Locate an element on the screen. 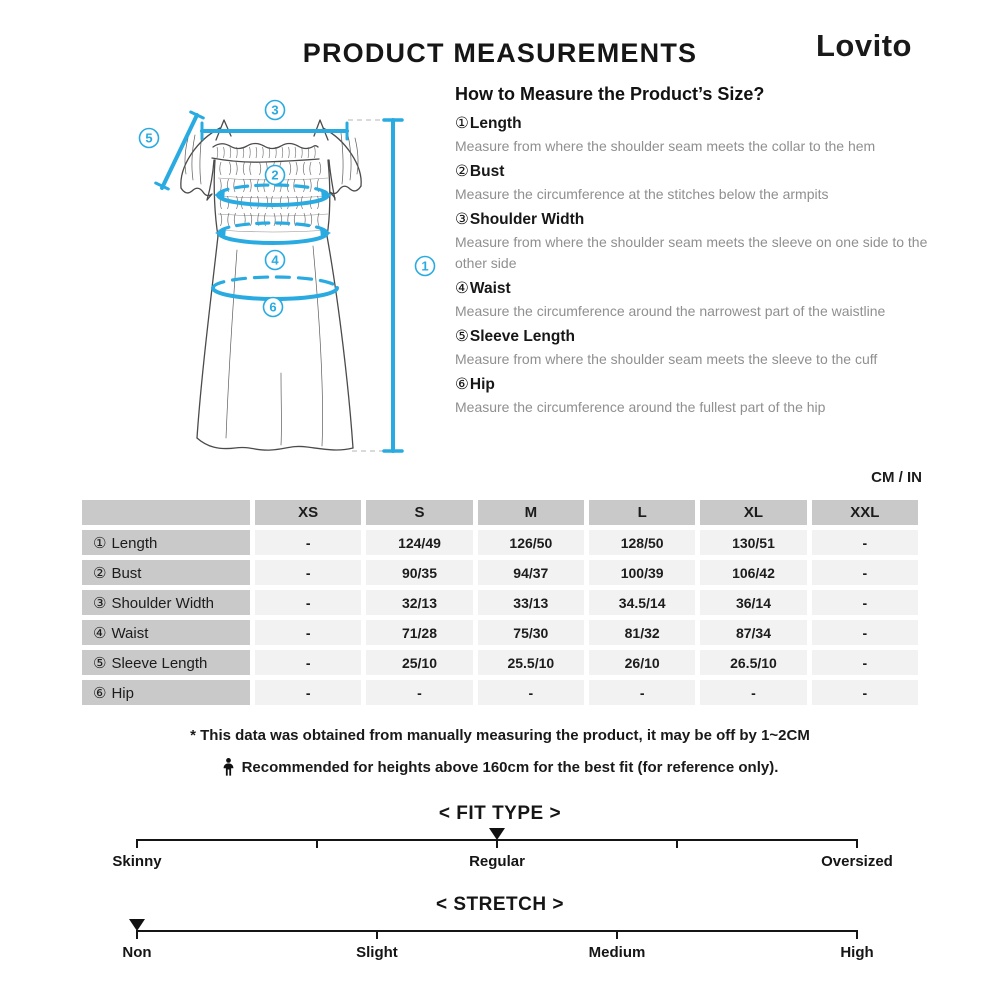 Image resolution: width=1000 pixels, height=1000 pixels. row-number: ② is located at coordinates (100, 573).